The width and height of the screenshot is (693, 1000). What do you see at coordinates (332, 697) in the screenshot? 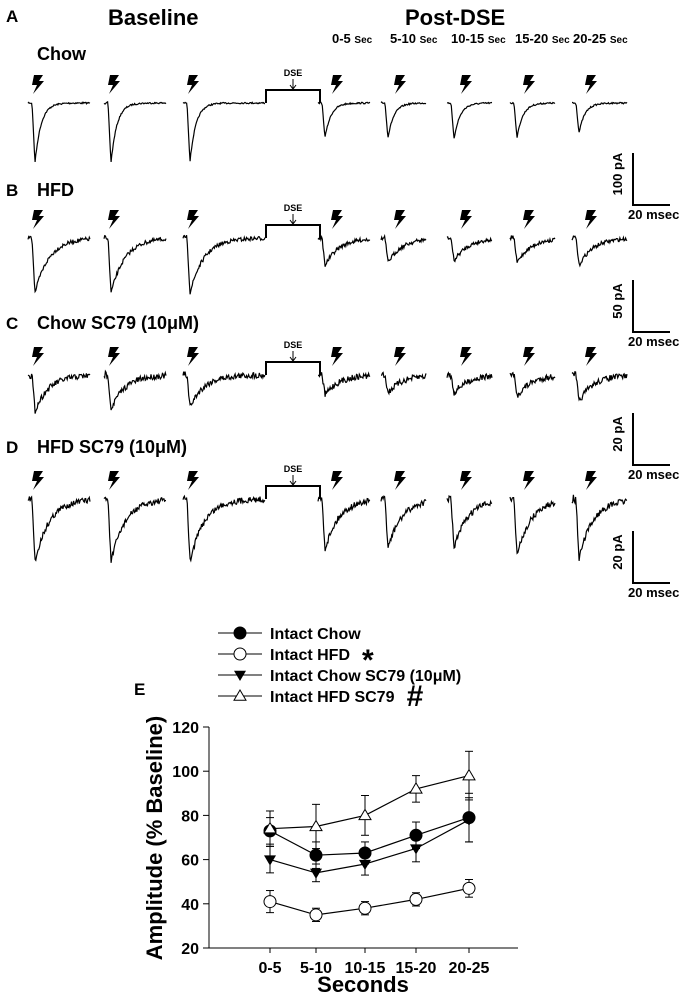
I see `legend-label: Intact HFD SC79` at bounding box center [332, 697].